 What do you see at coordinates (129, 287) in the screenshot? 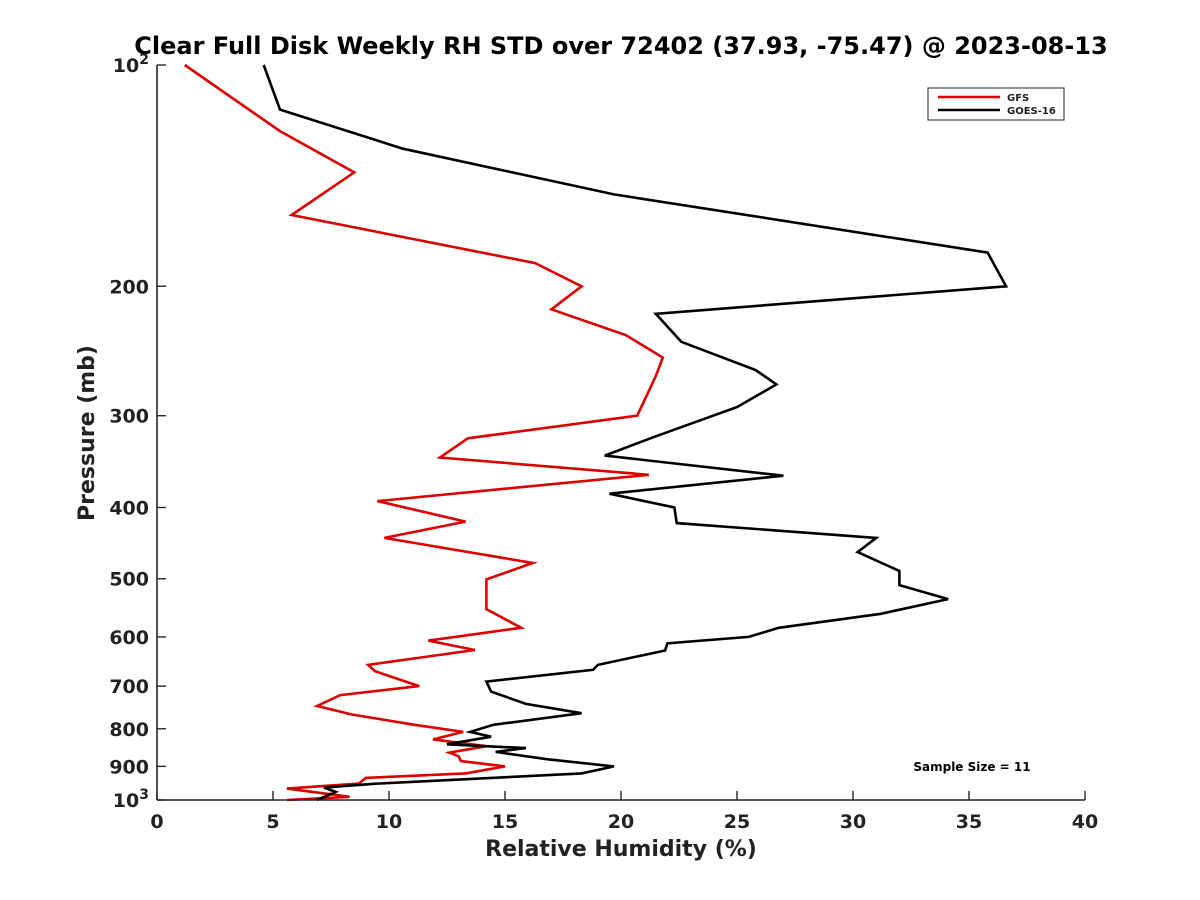
I see `y-tick-label: 200` at bounding box center [129, 287].